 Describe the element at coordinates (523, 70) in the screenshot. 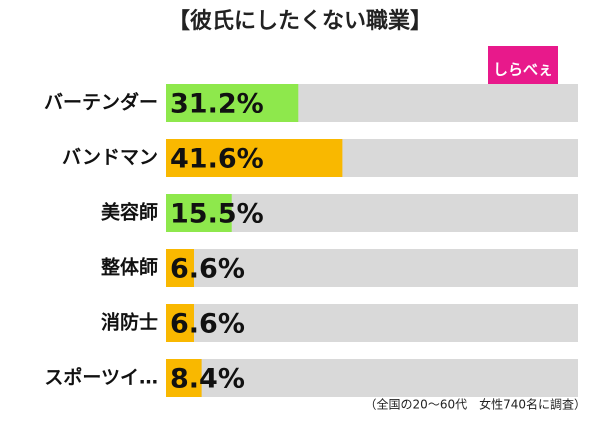

I see `logo: しらべぇ` at that location.